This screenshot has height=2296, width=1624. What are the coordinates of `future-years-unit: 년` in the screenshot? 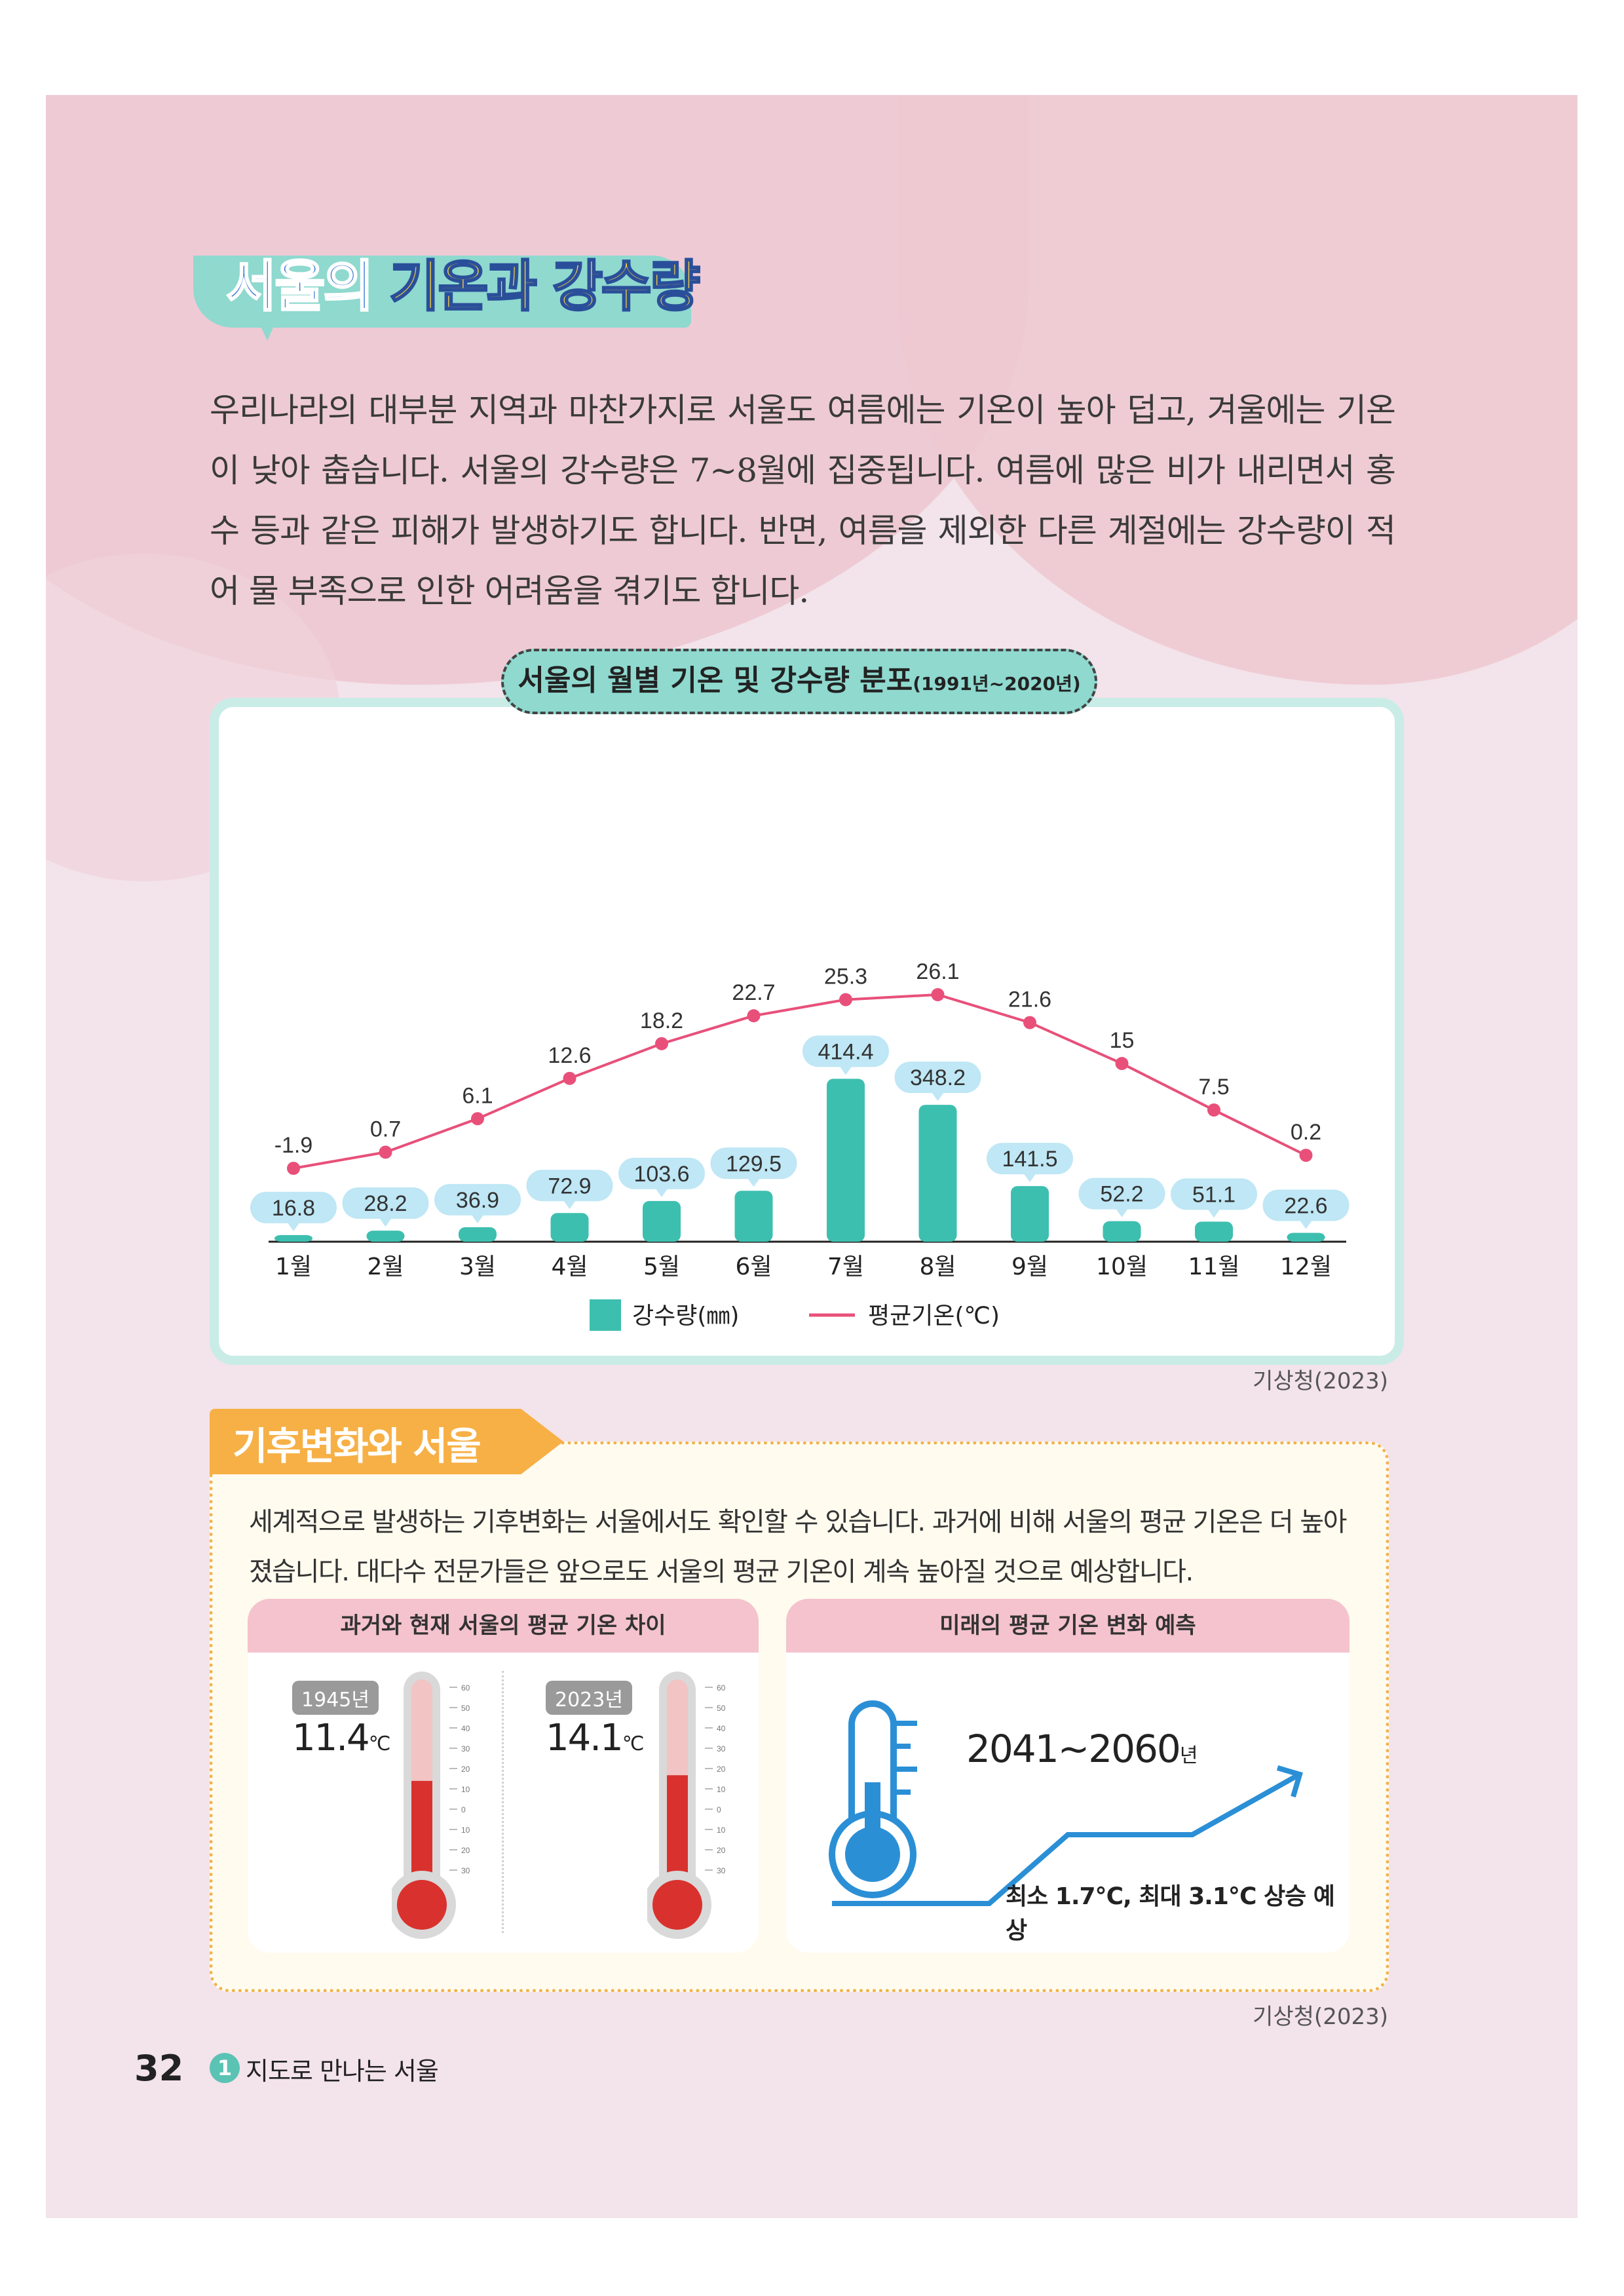 It's located at (1188, 1755).